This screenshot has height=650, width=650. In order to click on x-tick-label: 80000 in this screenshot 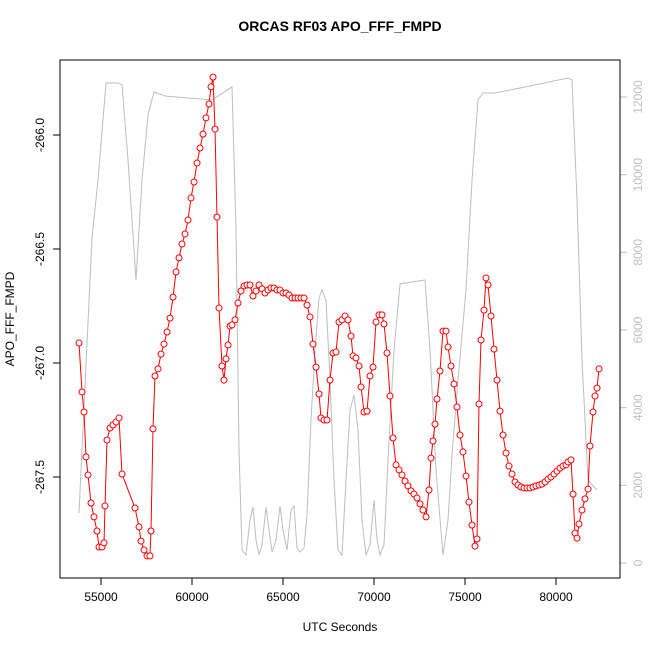, I will do `click(556, 597)`.